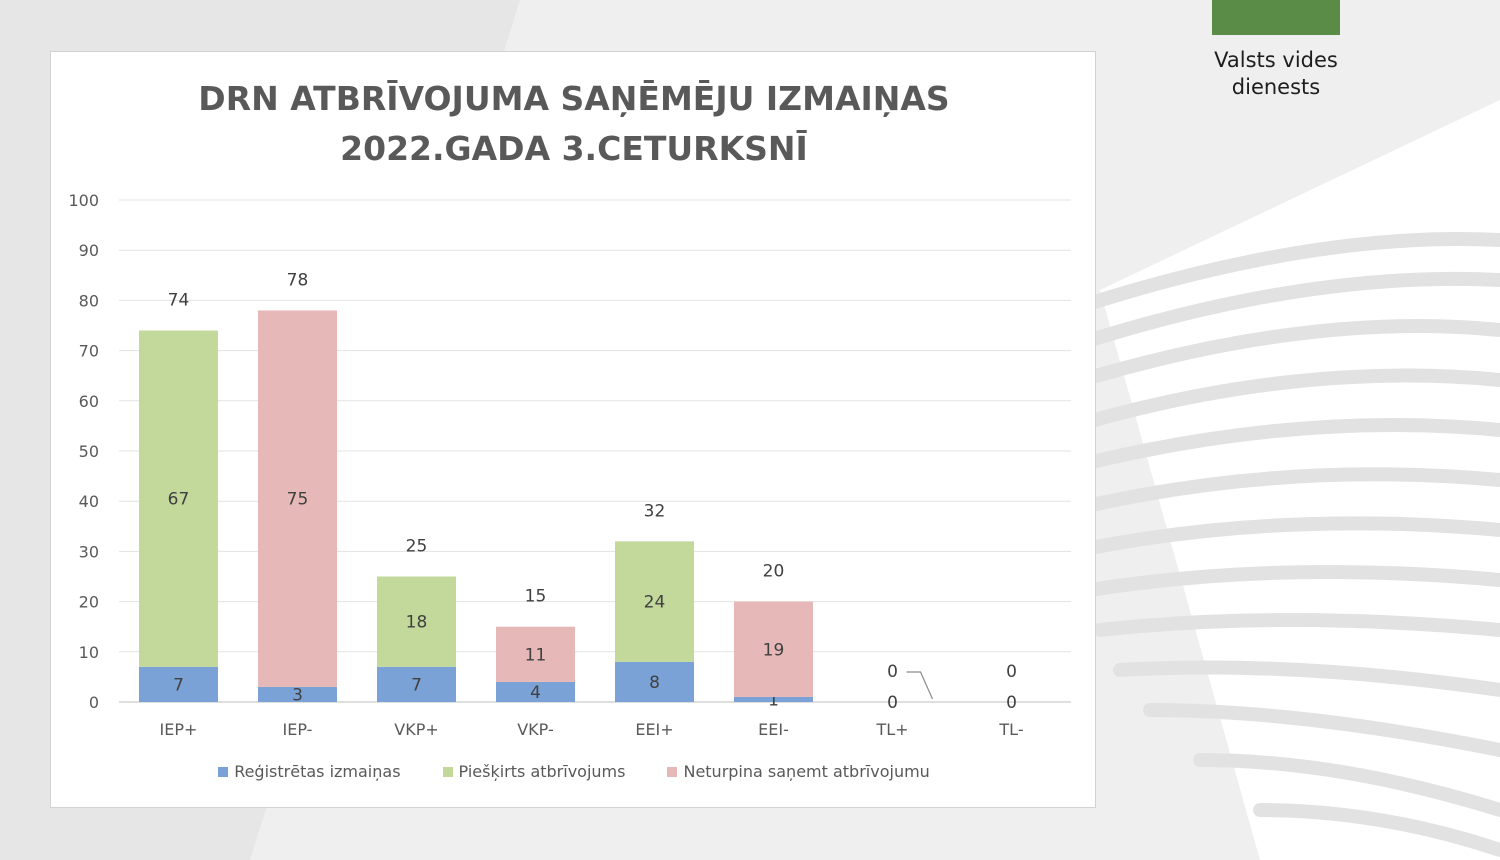  I want to click on label-leader-line, so click(920, 685).